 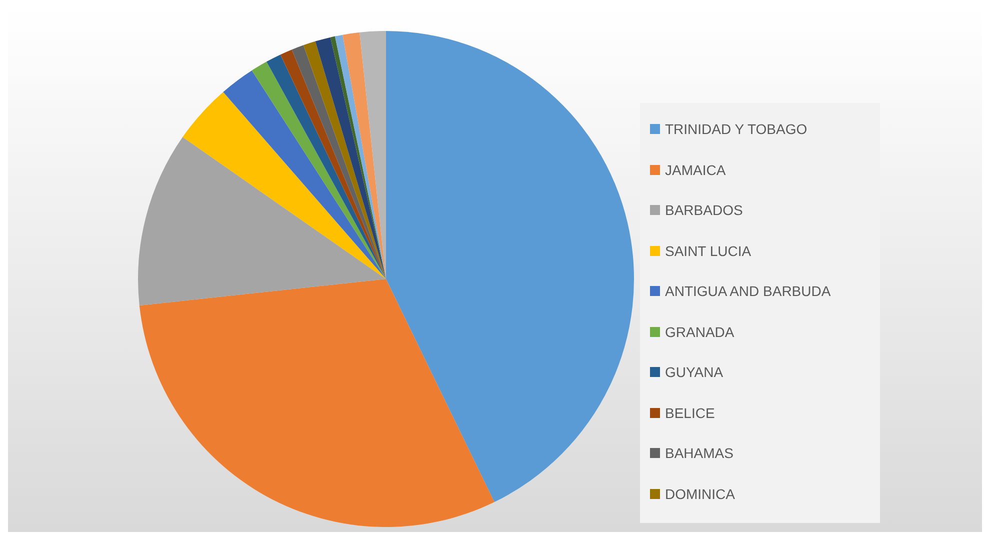 I want to click on legend-label: BARBADOS, so click(x=704, y=210).